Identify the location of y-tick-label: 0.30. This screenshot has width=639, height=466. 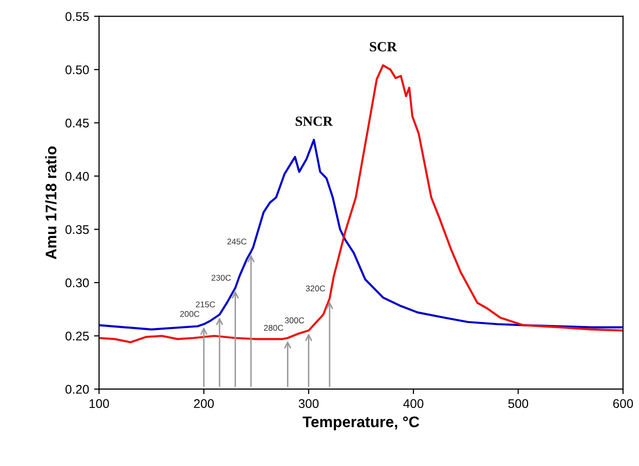
(77, 283).